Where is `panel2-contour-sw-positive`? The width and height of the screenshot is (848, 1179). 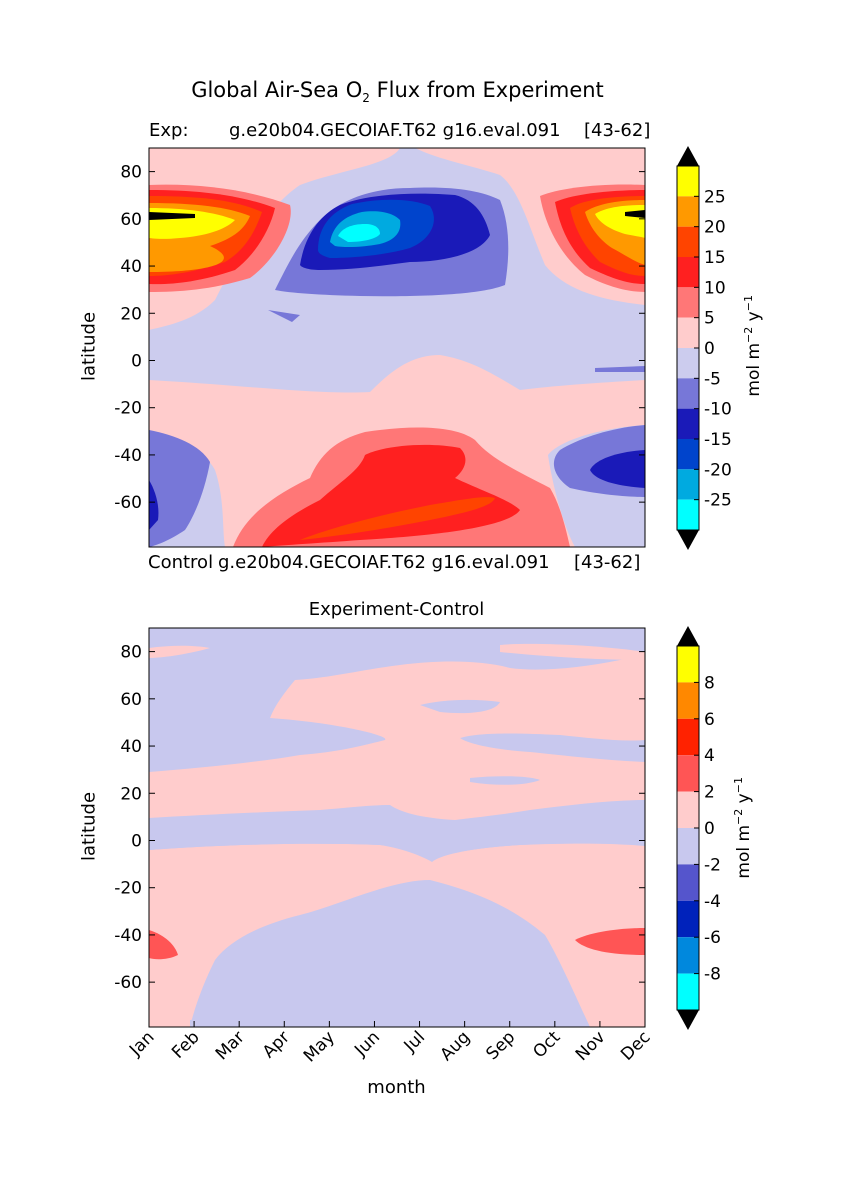 panel2-contour-sw-positive is located at coordinates (163, 945).